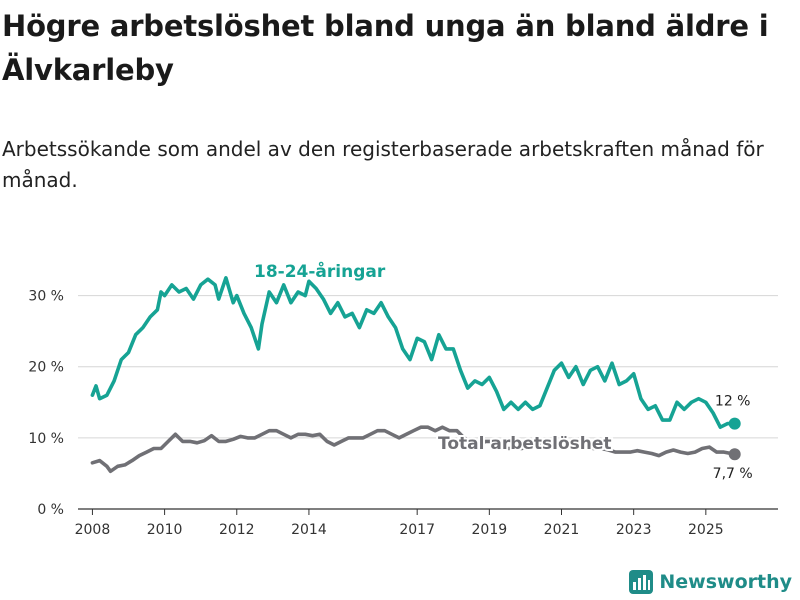 The width and height of the screenshot is (800, 600). I want to click on x-axis: 2008 2010 2012 2014 2017 2019 2021 2023 2025, so click(399, 523).